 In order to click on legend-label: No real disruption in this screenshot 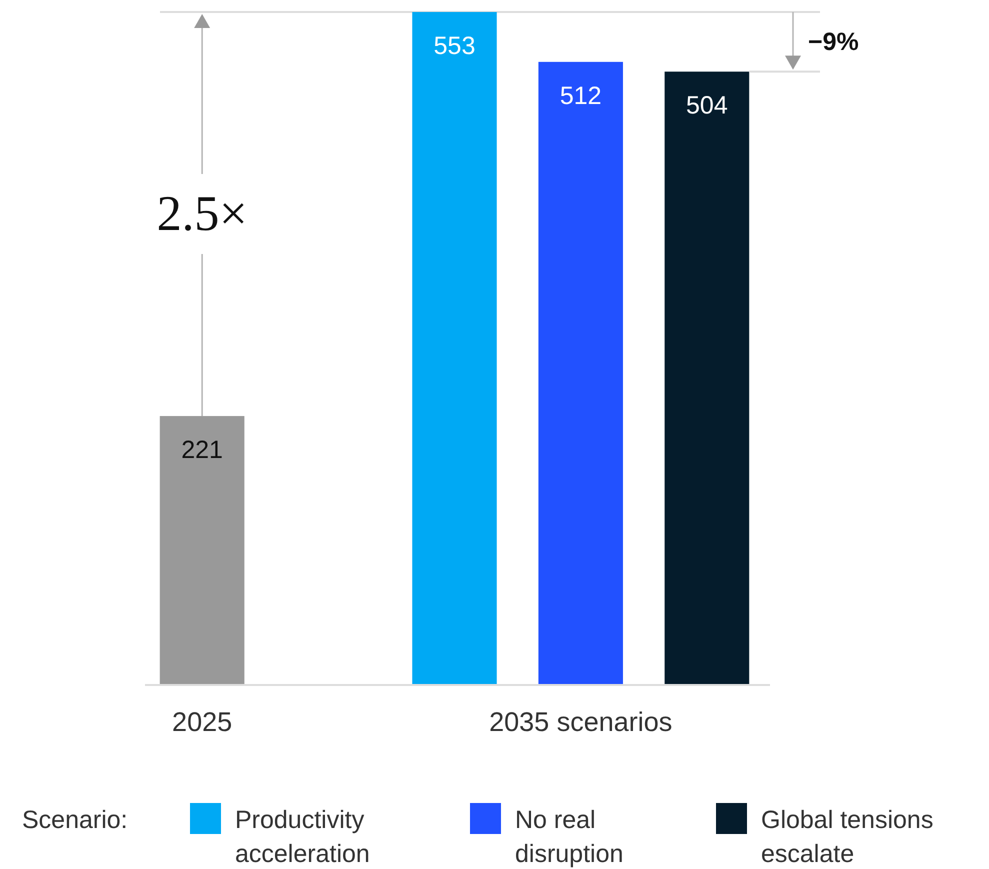, I will do `click(569, 837)`.